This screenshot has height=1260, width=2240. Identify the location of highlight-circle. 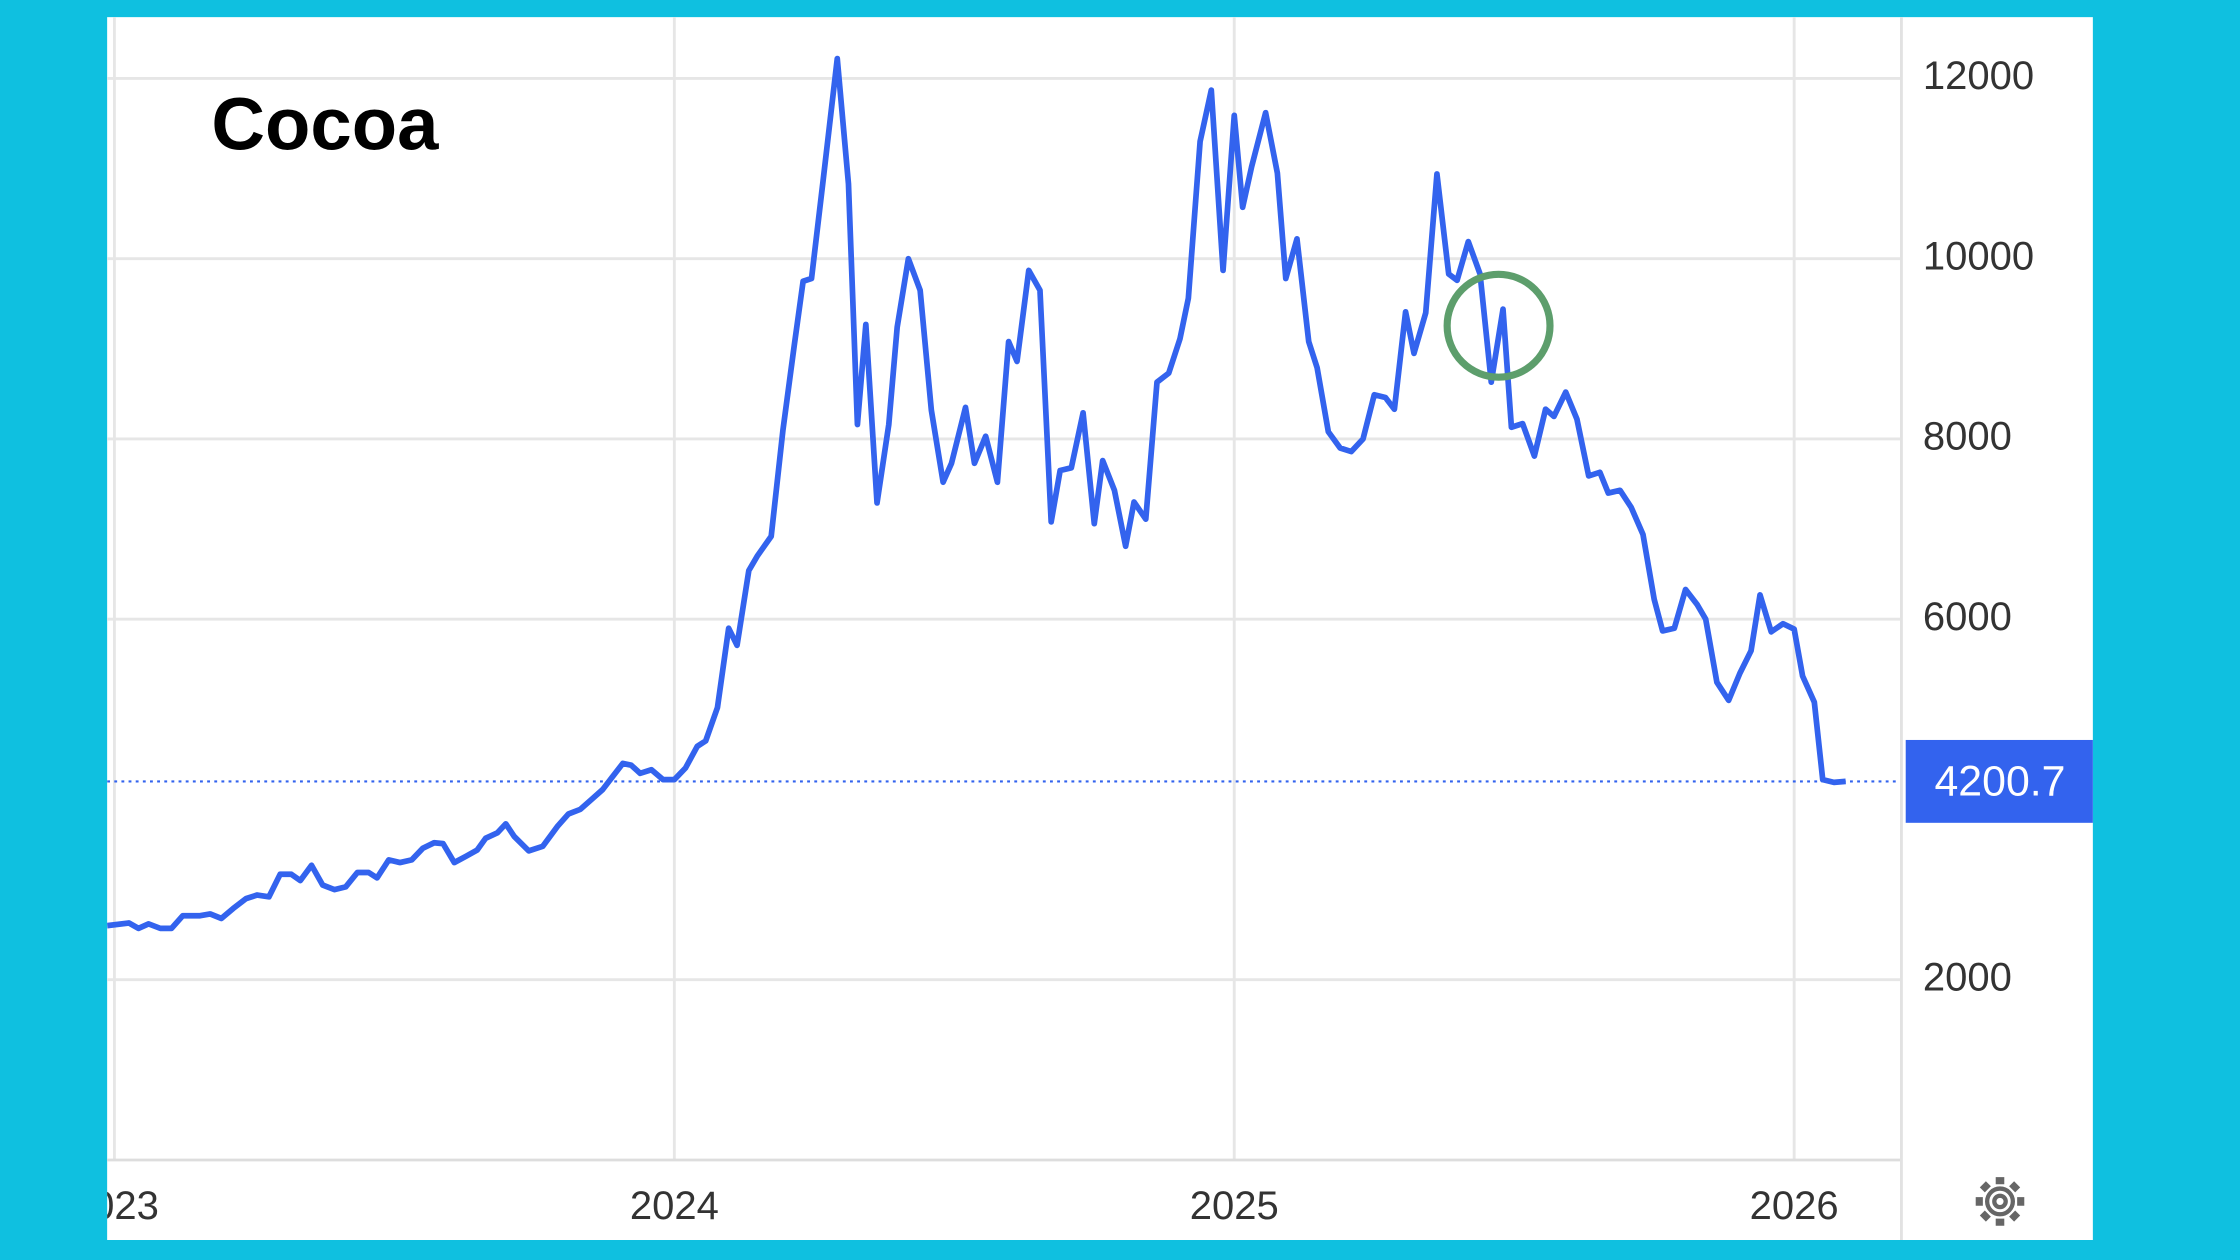
(1498, 325).